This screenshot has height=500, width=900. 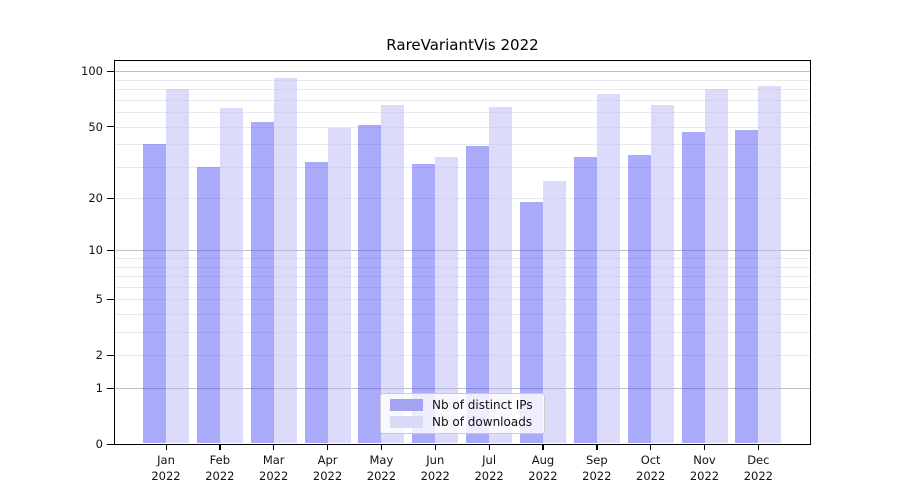 I want to click on legend-swatch-distinct-ips, so click(x=406, y=405).